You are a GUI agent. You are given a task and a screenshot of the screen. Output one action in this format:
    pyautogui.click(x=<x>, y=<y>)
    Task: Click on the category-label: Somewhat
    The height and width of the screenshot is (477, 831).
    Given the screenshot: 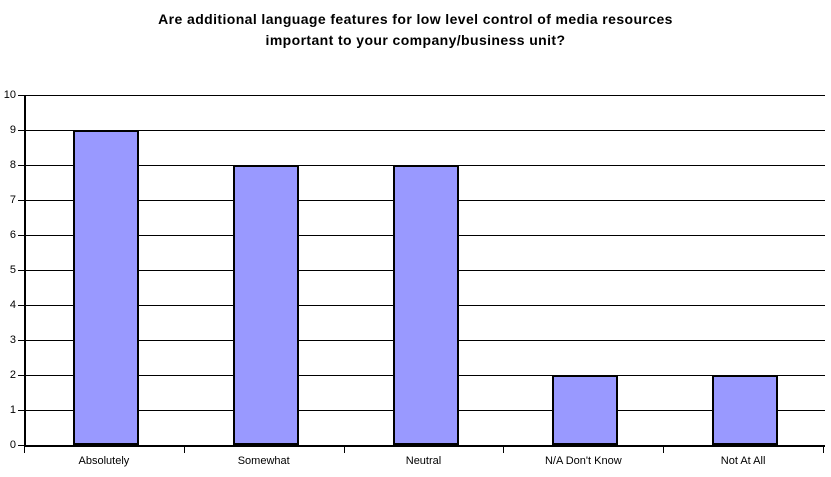 What is the action you would take?
    pyautogui.click(x=263, y=461)
    